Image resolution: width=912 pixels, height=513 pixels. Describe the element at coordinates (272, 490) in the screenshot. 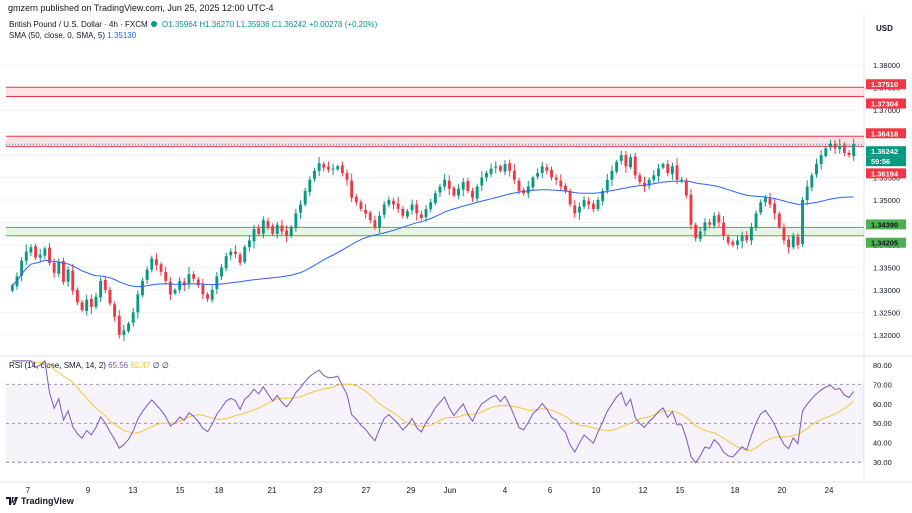

I see `time-tick-label: 21` at that location.